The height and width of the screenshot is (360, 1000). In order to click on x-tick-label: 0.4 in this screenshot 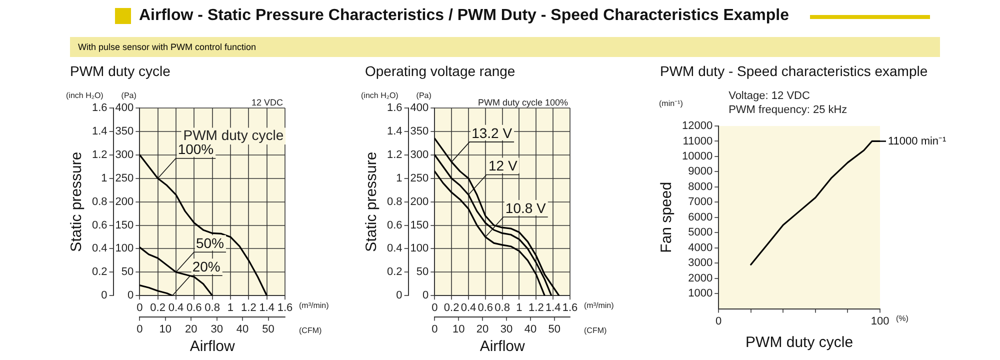, I will do `click(468, 308)`.